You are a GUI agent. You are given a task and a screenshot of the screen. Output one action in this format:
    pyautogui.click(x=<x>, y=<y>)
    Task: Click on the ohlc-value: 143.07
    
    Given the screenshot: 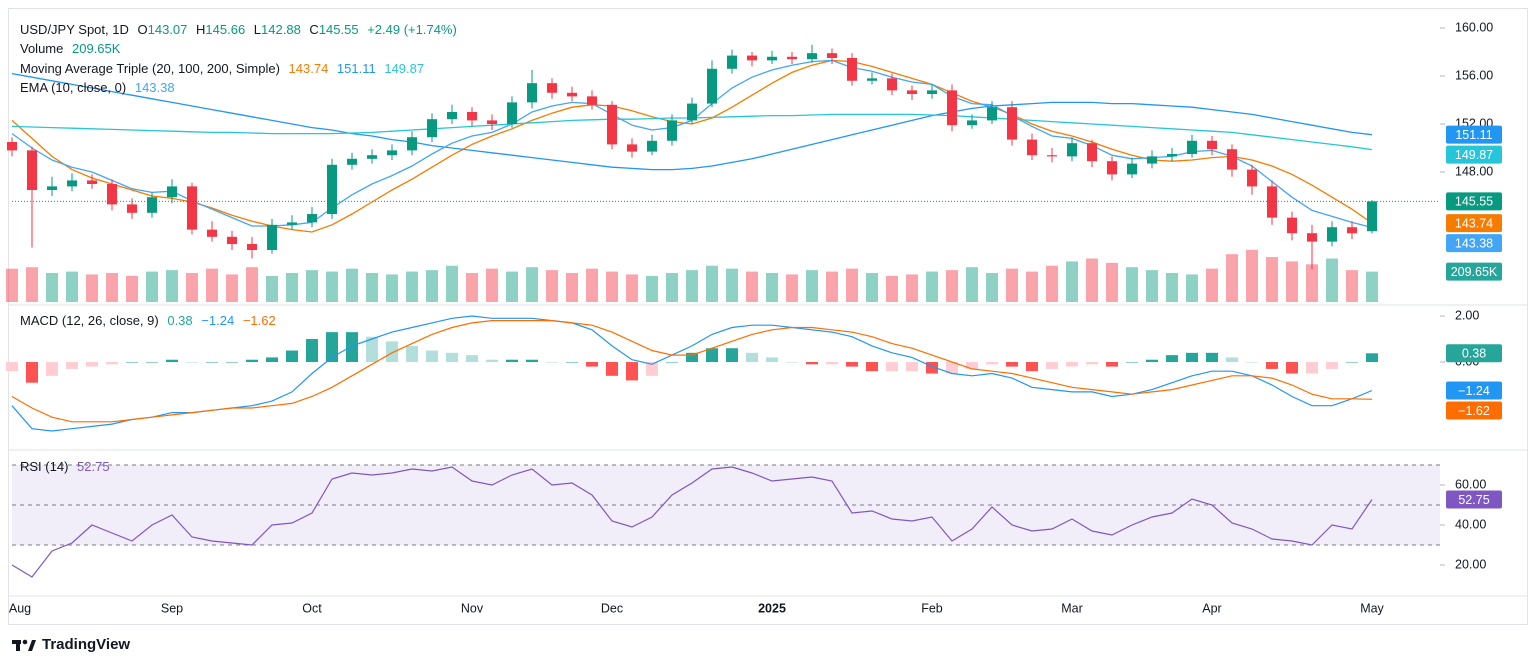 What is the action you would take?
    pyautogui.click(x=167, y=29)
    